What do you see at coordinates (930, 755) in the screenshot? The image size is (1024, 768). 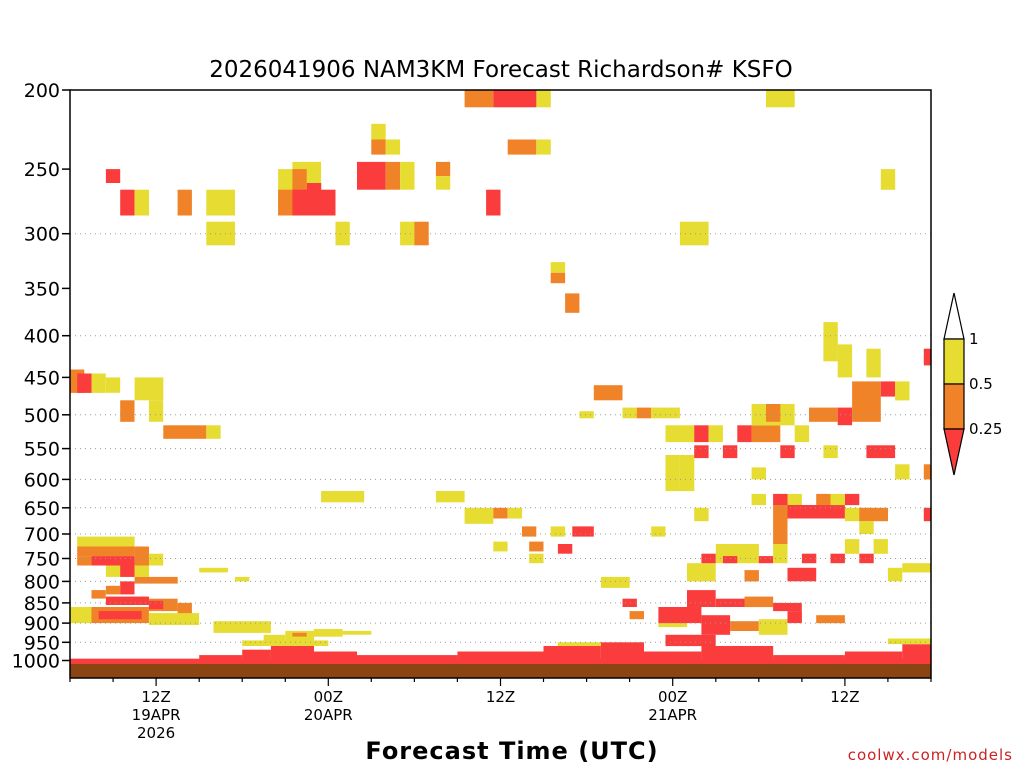 I see `credit-text: coolwx.com/models` at bounding box center [930, 755].